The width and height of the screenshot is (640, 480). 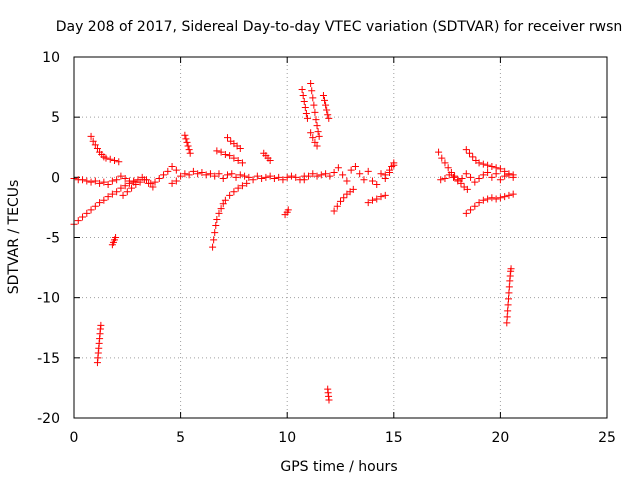 I want to click on x-axis-label: GPS time / hours, so click(x=338, y=467).